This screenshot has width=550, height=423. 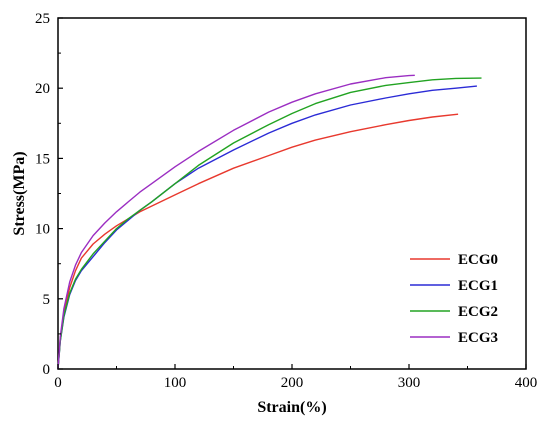 What do you see at coordinates (42, 19) in the screenshot?
I see `y-tick-label: 25` at bounding box center [42, 19].